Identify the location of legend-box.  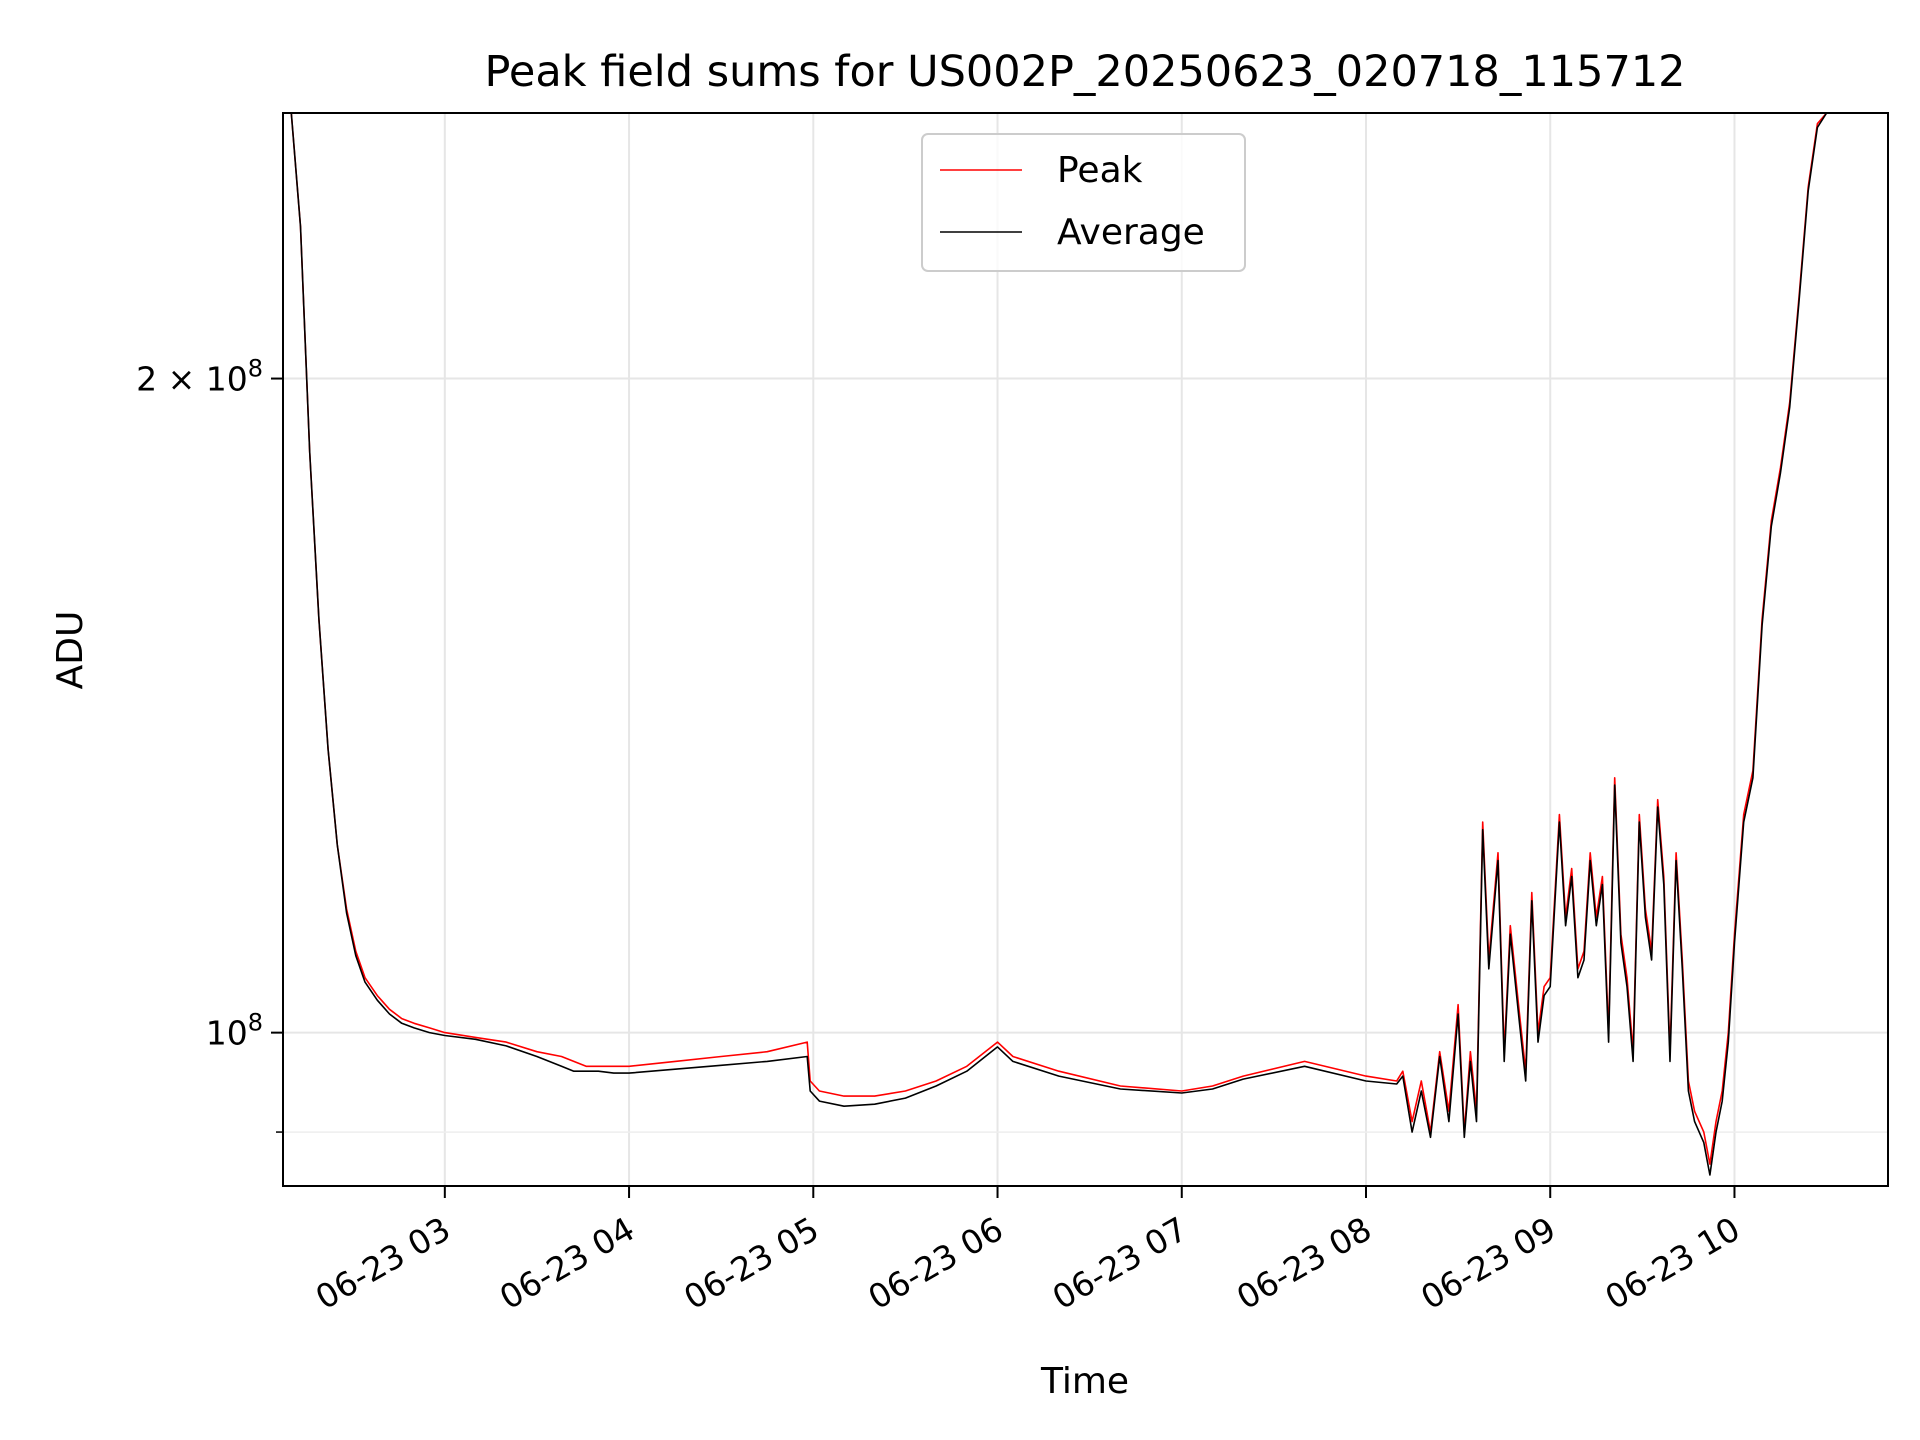
(1083, 202).